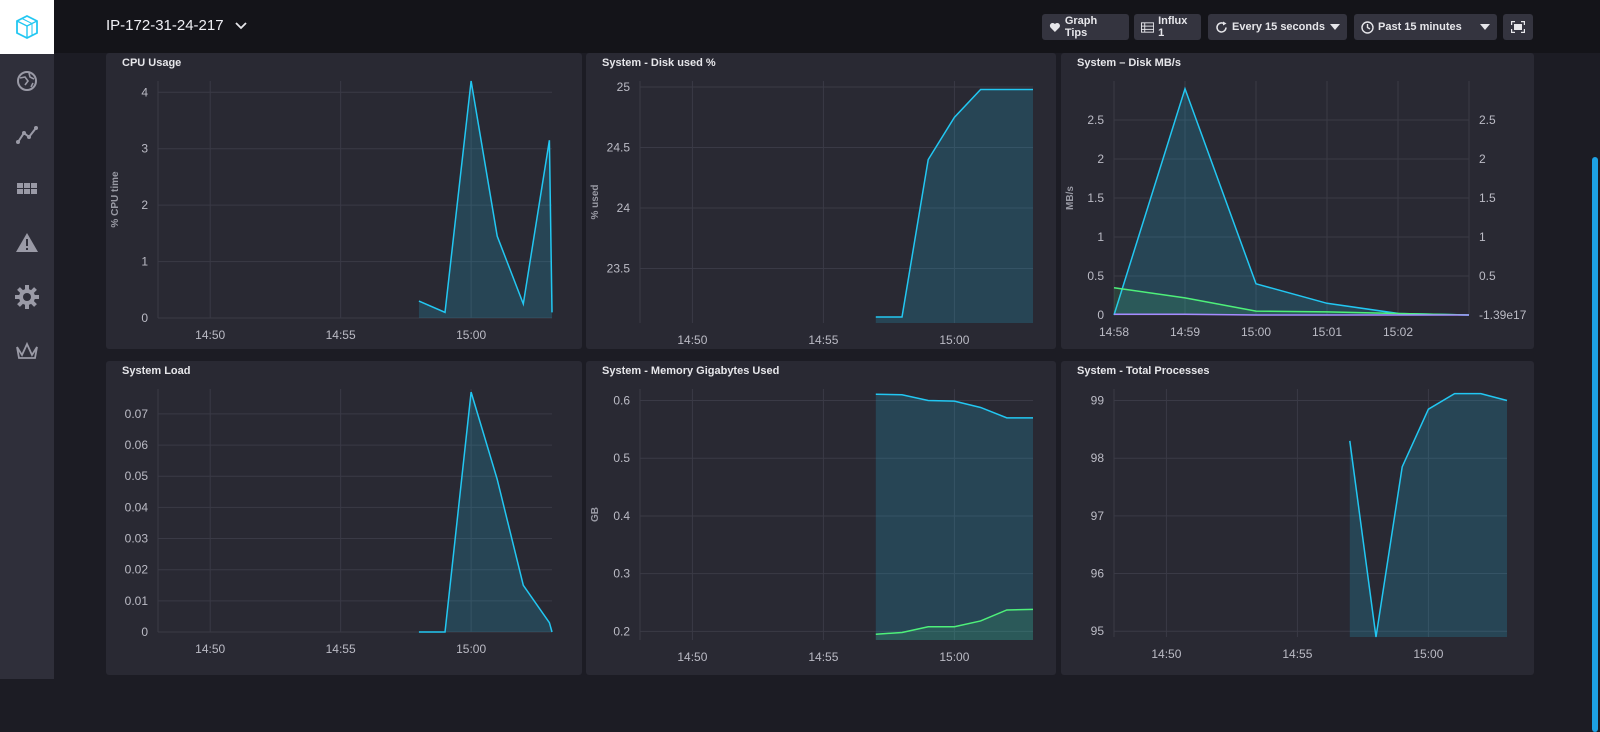  I want to click on x-tick-label: 14:59, so click(1185, 332).